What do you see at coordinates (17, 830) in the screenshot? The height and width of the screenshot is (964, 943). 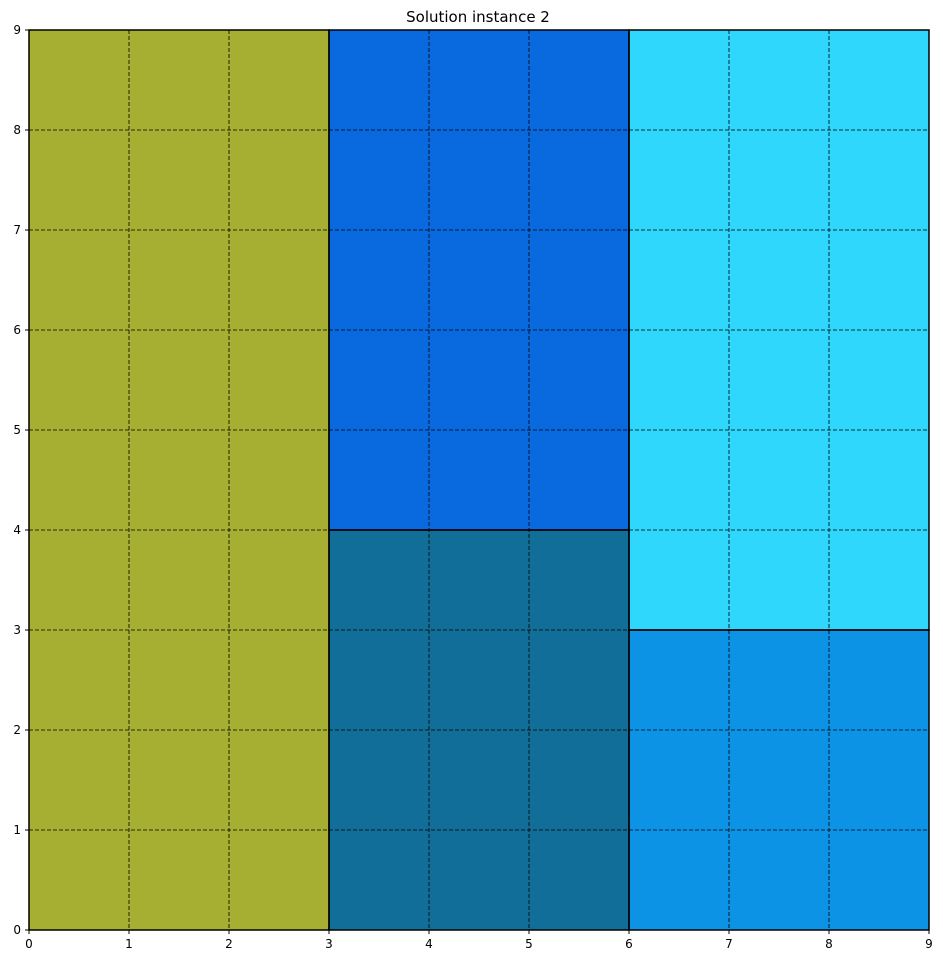 I see `y-tick-label-1: 1` at bounding box center [17, 830].